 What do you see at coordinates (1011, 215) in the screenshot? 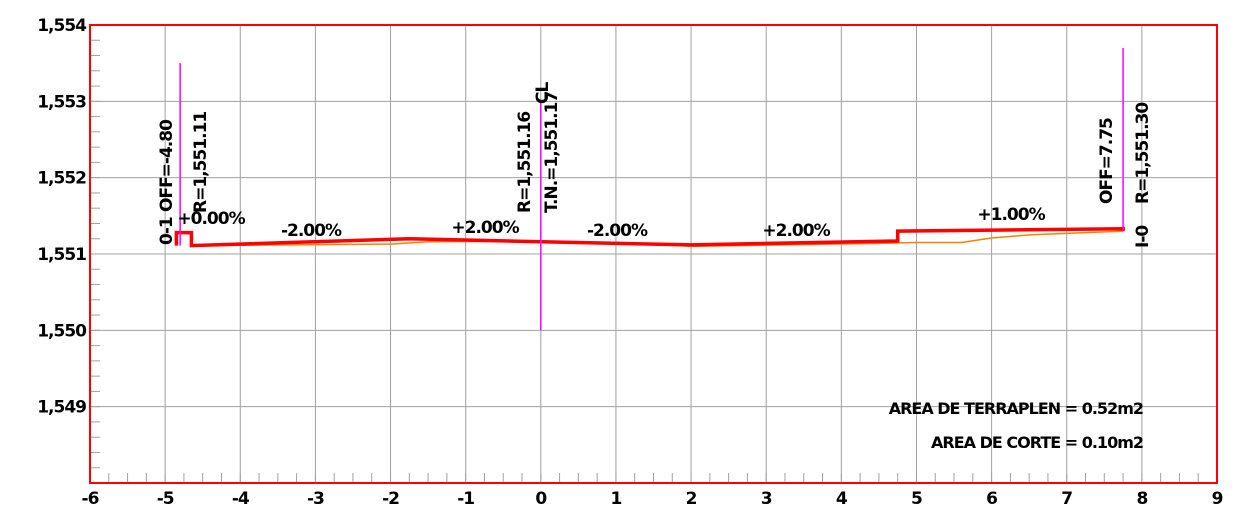
I see `slope-label: +1.00%` at bounding box center [1011, 215].